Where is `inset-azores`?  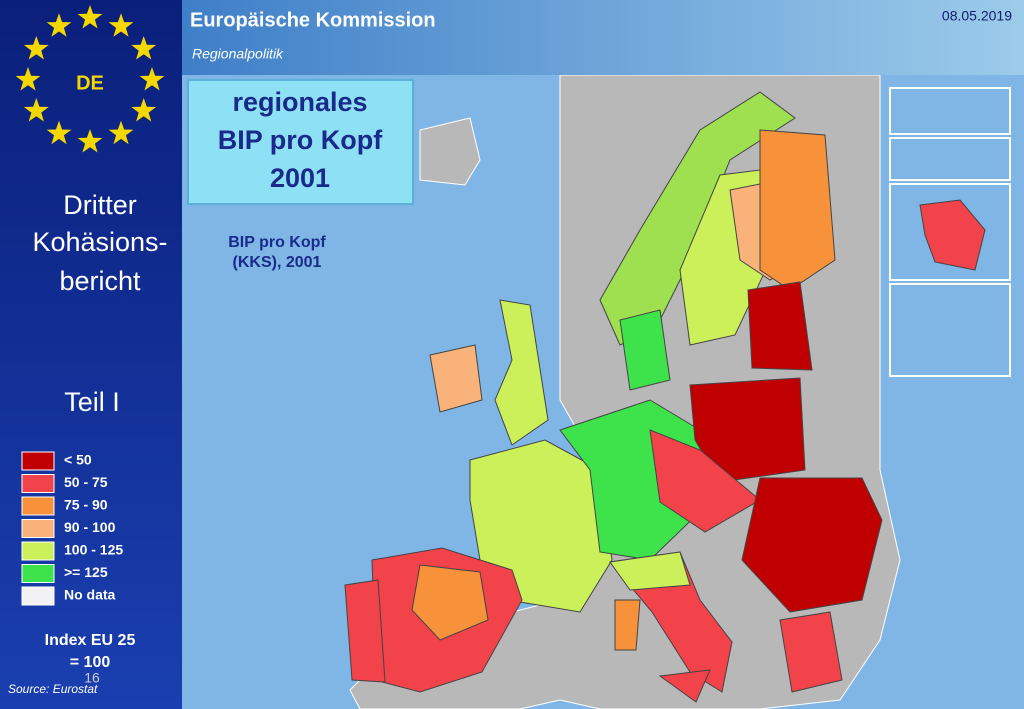 inset-azores is located at coordinates (950, 330).